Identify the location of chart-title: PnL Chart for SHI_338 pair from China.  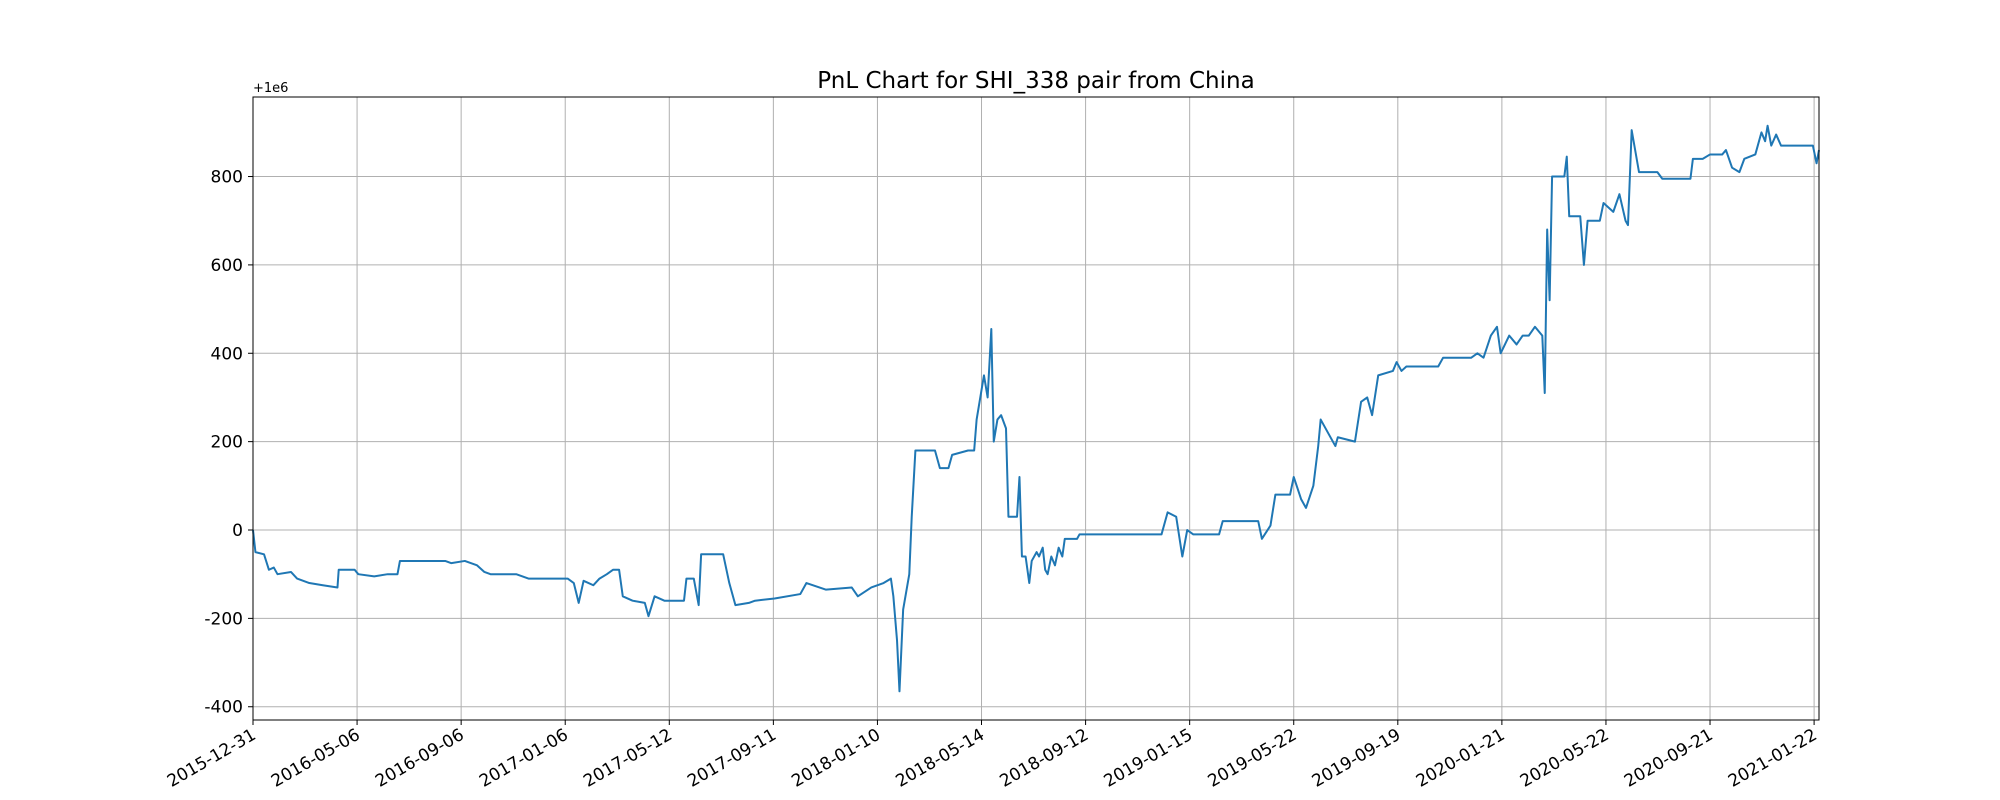
(1035, 81).